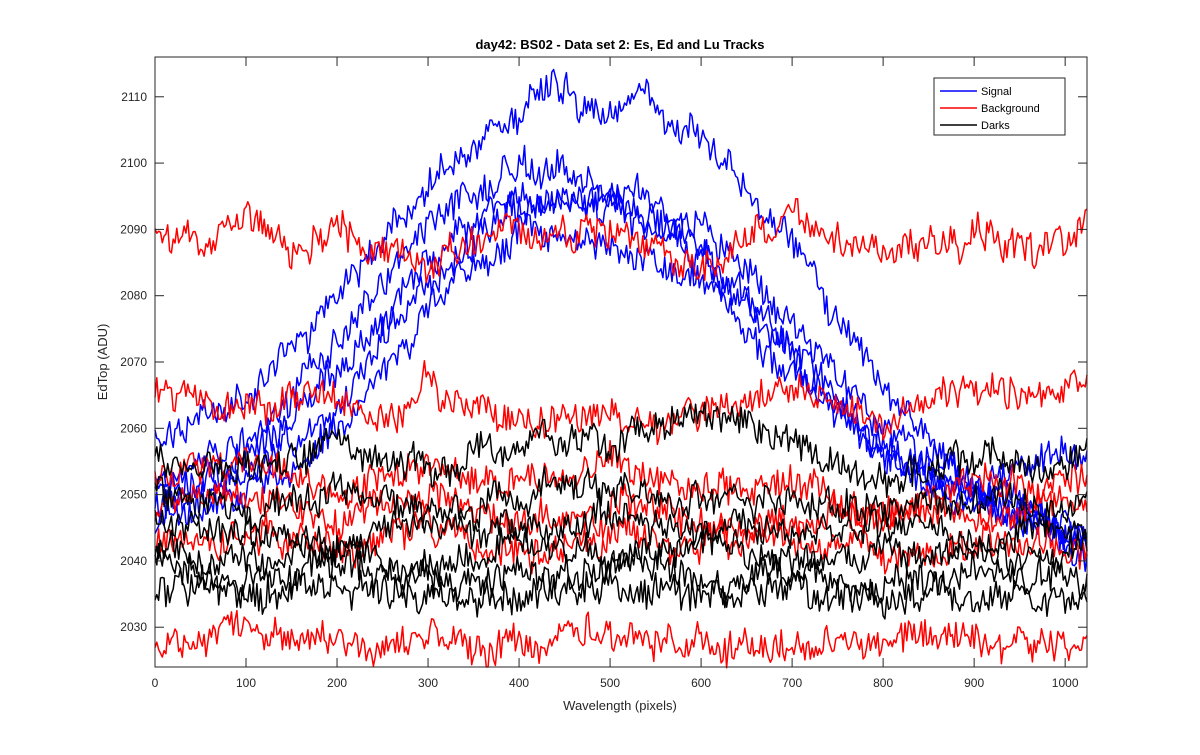  I want to click on x-tick-label: 500, so click(610, 683).